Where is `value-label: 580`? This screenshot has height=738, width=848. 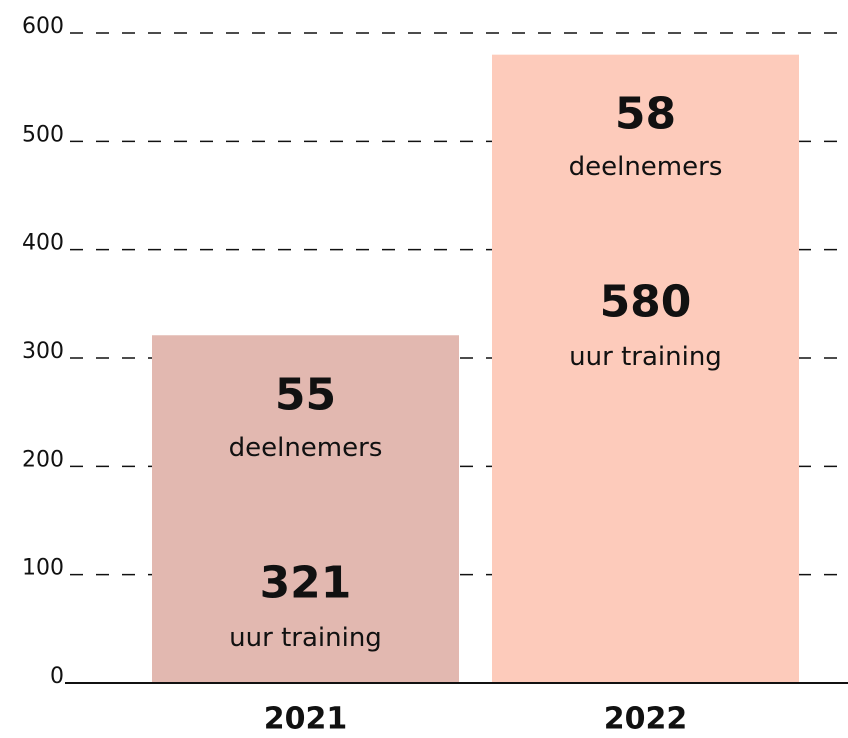
value-label: 580 is located at coordinates (646, 302).